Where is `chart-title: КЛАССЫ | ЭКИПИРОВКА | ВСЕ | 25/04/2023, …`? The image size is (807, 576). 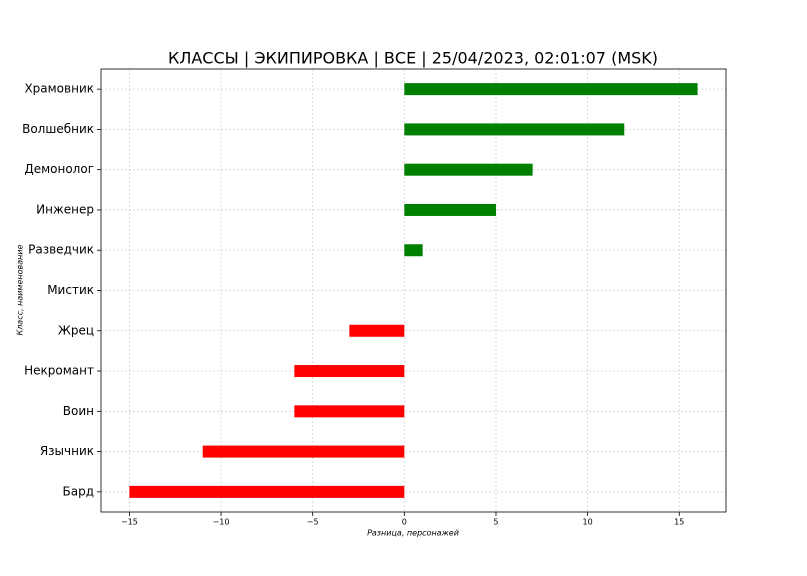 chart-title: КЛАССЫ | ЭКИПИРОВКА | ВСЕ | 25/04/2023, … is located at coordinates (413, 58).